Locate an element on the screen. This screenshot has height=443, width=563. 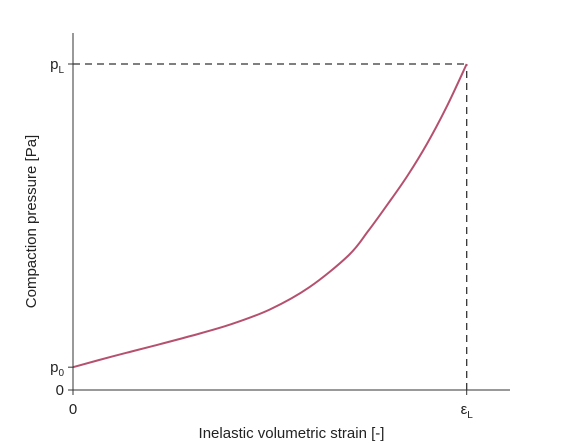
x-tick-0-label: 0 is located at coordinates (73, 409).